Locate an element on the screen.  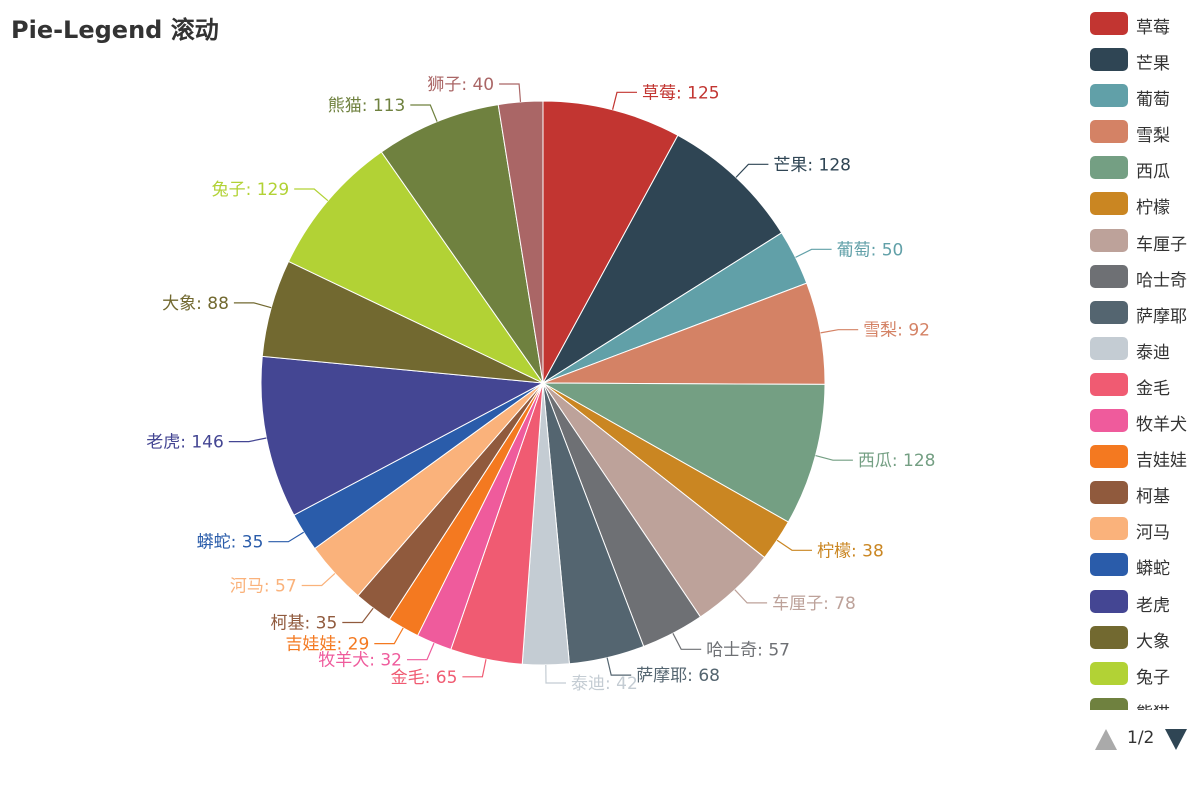
legend-label-6: 车厘子 is located at coordinates (1161, 244).